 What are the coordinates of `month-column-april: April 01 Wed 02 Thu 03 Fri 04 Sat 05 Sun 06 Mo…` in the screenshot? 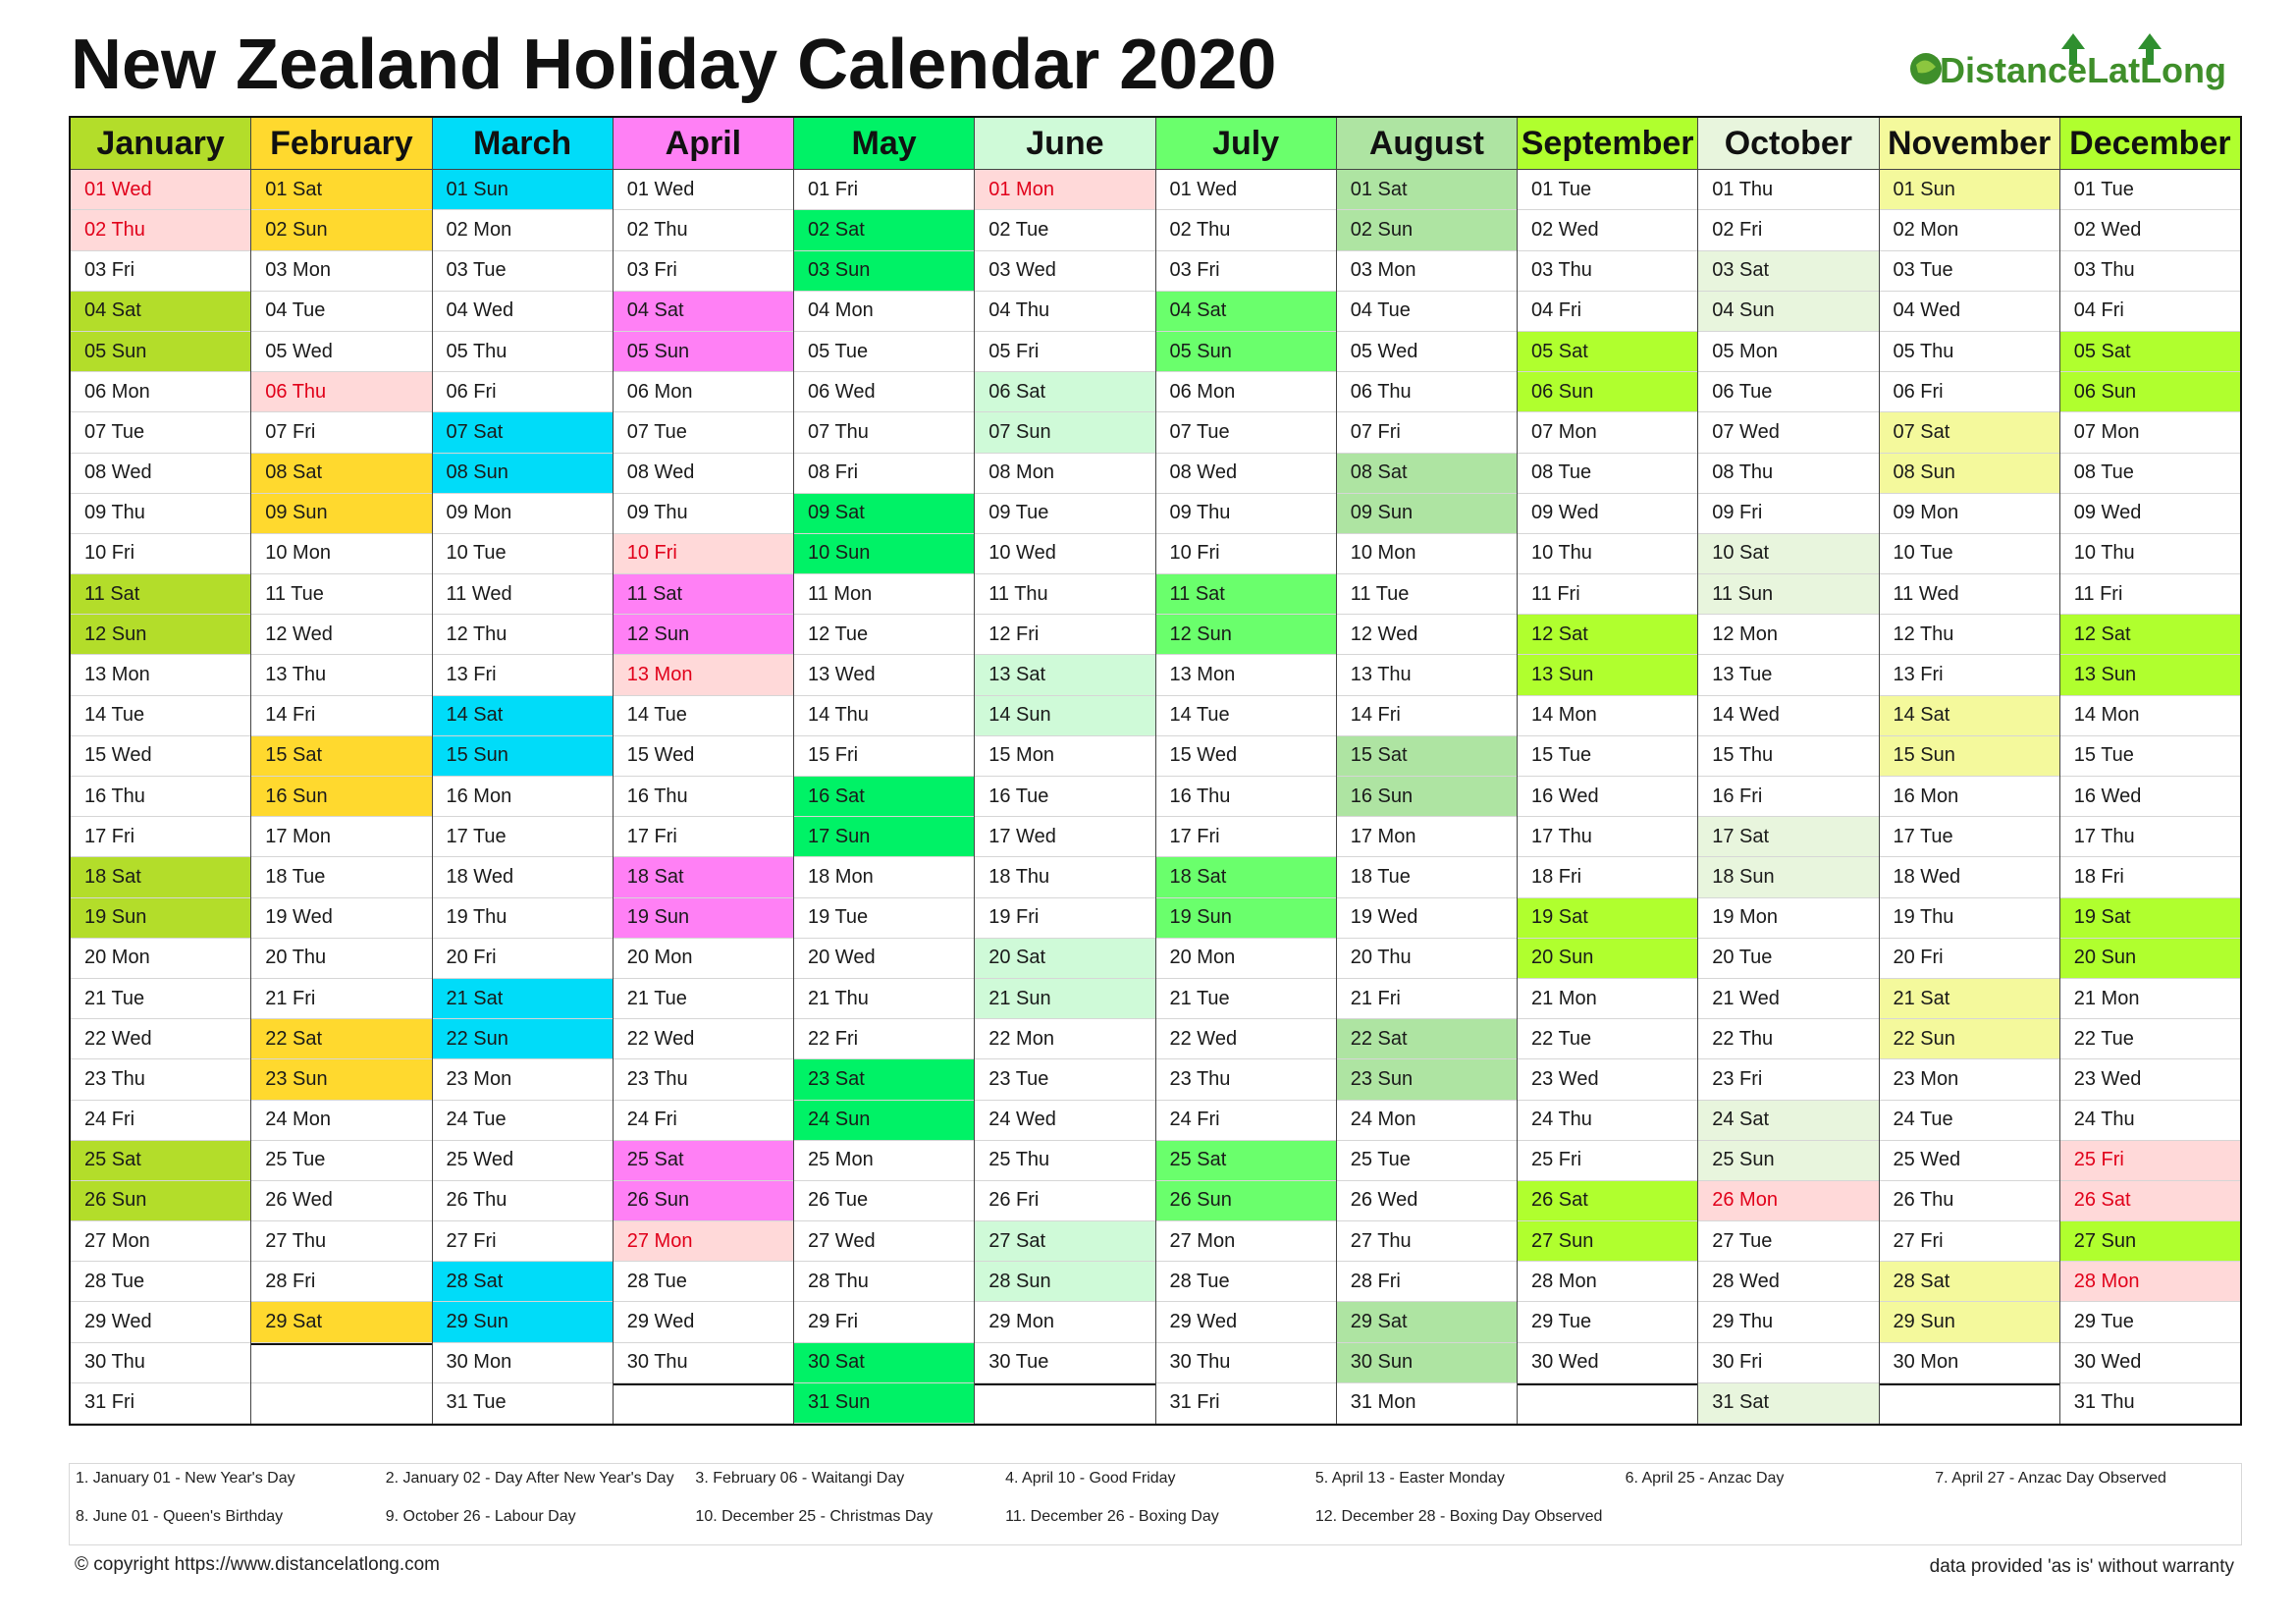 It's located at (702, 771).